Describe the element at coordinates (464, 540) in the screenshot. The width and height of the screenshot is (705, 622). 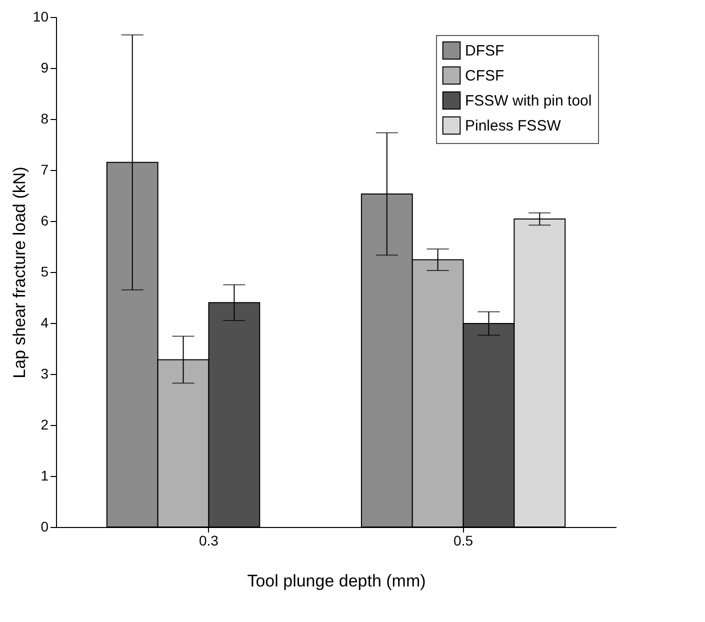
I see `x-tick-label: 0.5` at that location.